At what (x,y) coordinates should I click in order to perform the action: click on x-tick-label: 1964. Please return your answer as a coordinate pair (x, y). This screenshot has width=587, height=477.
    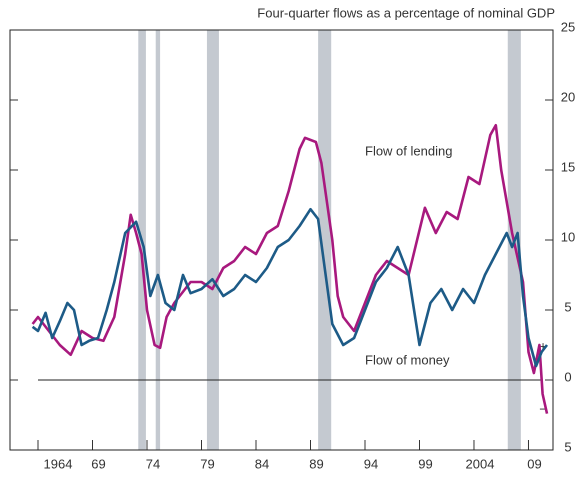
    Looking at the image, I should click on (58, 463).